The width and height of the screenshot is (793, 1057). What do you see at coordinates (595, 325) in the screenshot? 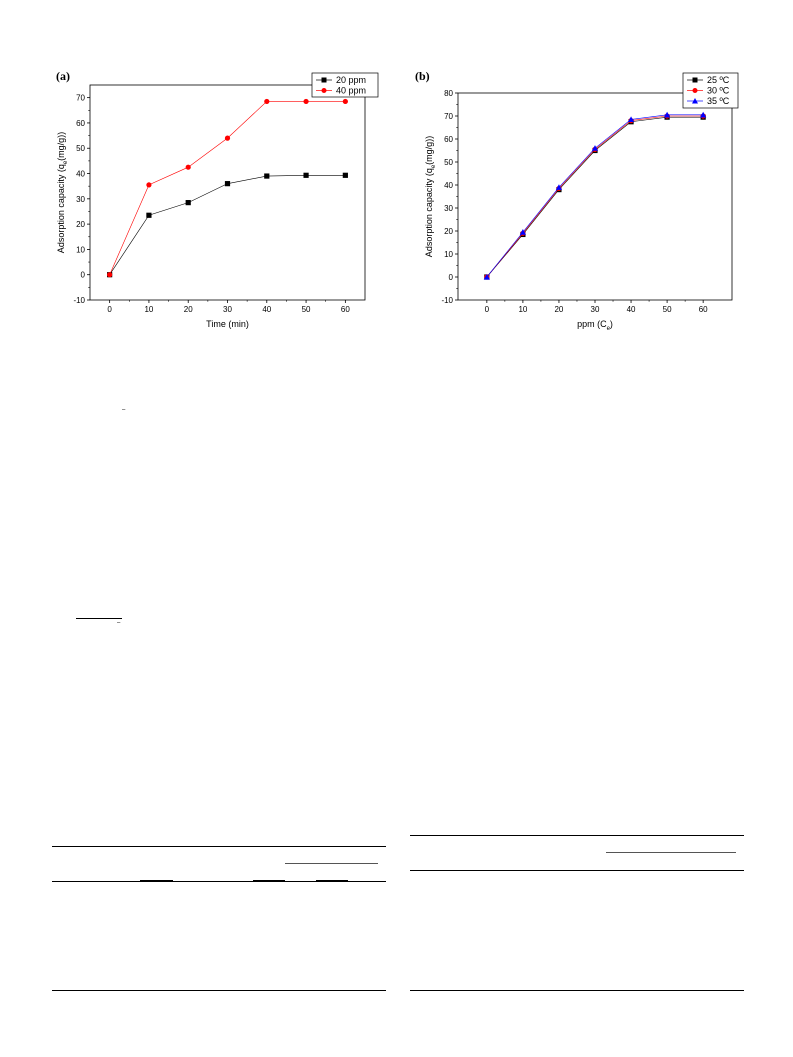
I see `x-axis-title: ppm (Ce)` at bounding box center [595, 325].